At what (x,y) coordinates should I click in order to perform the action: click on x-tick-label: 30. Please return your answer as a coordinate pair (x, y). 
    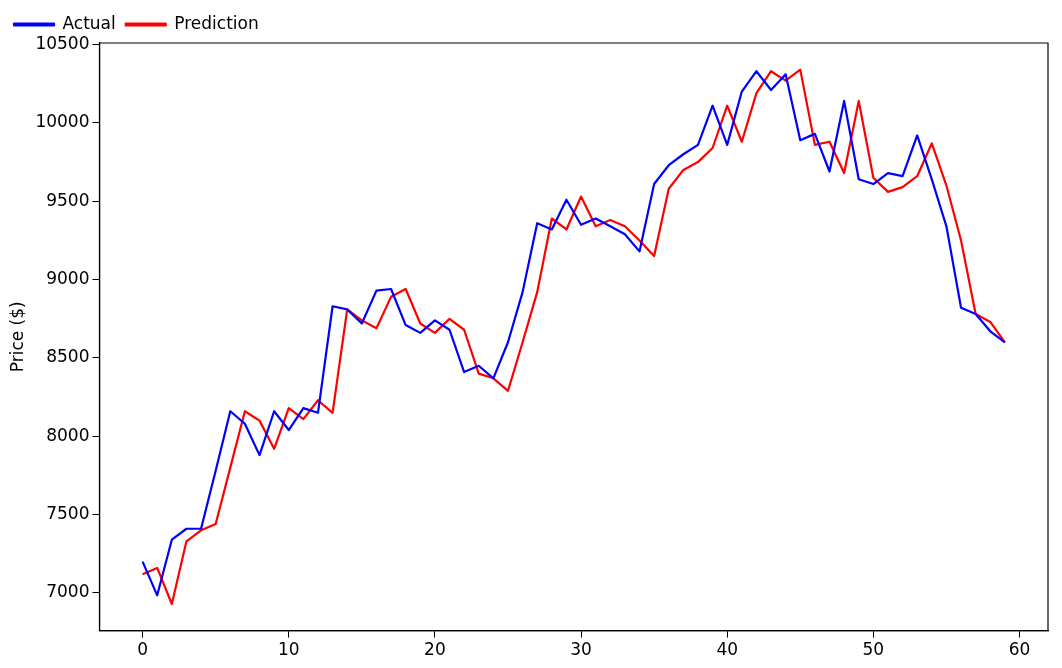
    Looking at the image, I should click on (581, 649).